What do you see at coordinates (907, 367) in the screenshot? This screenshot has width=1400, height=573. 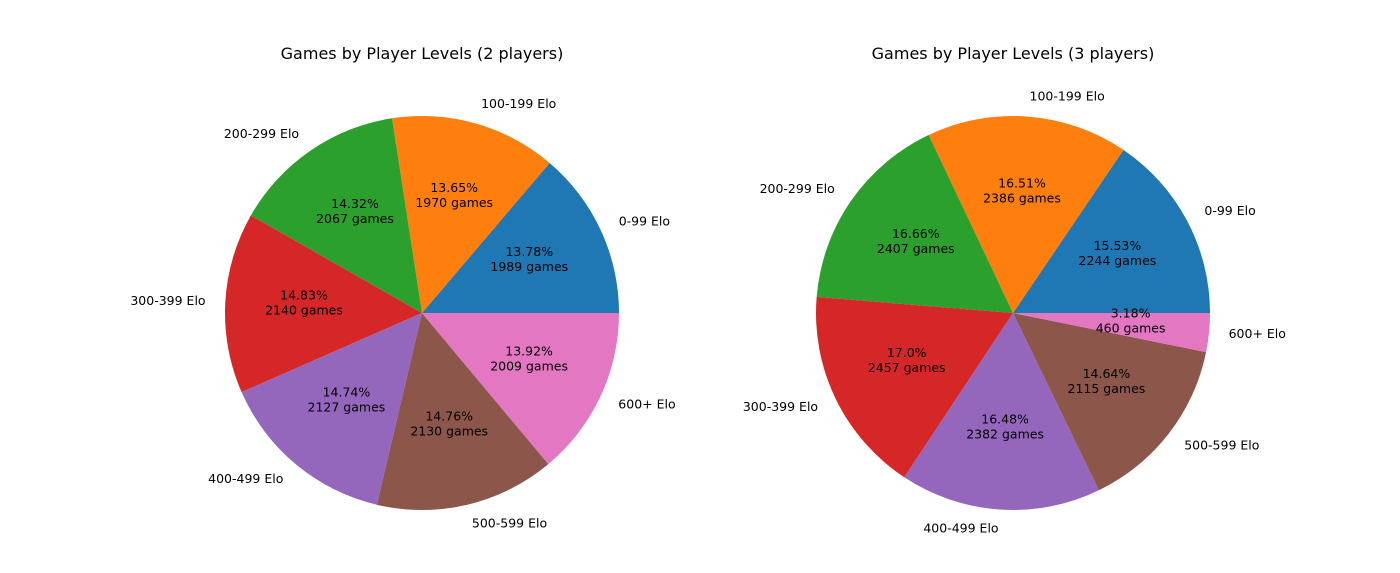 I see `slice-game-count: 2457 games` at bounding box center [907, 367].